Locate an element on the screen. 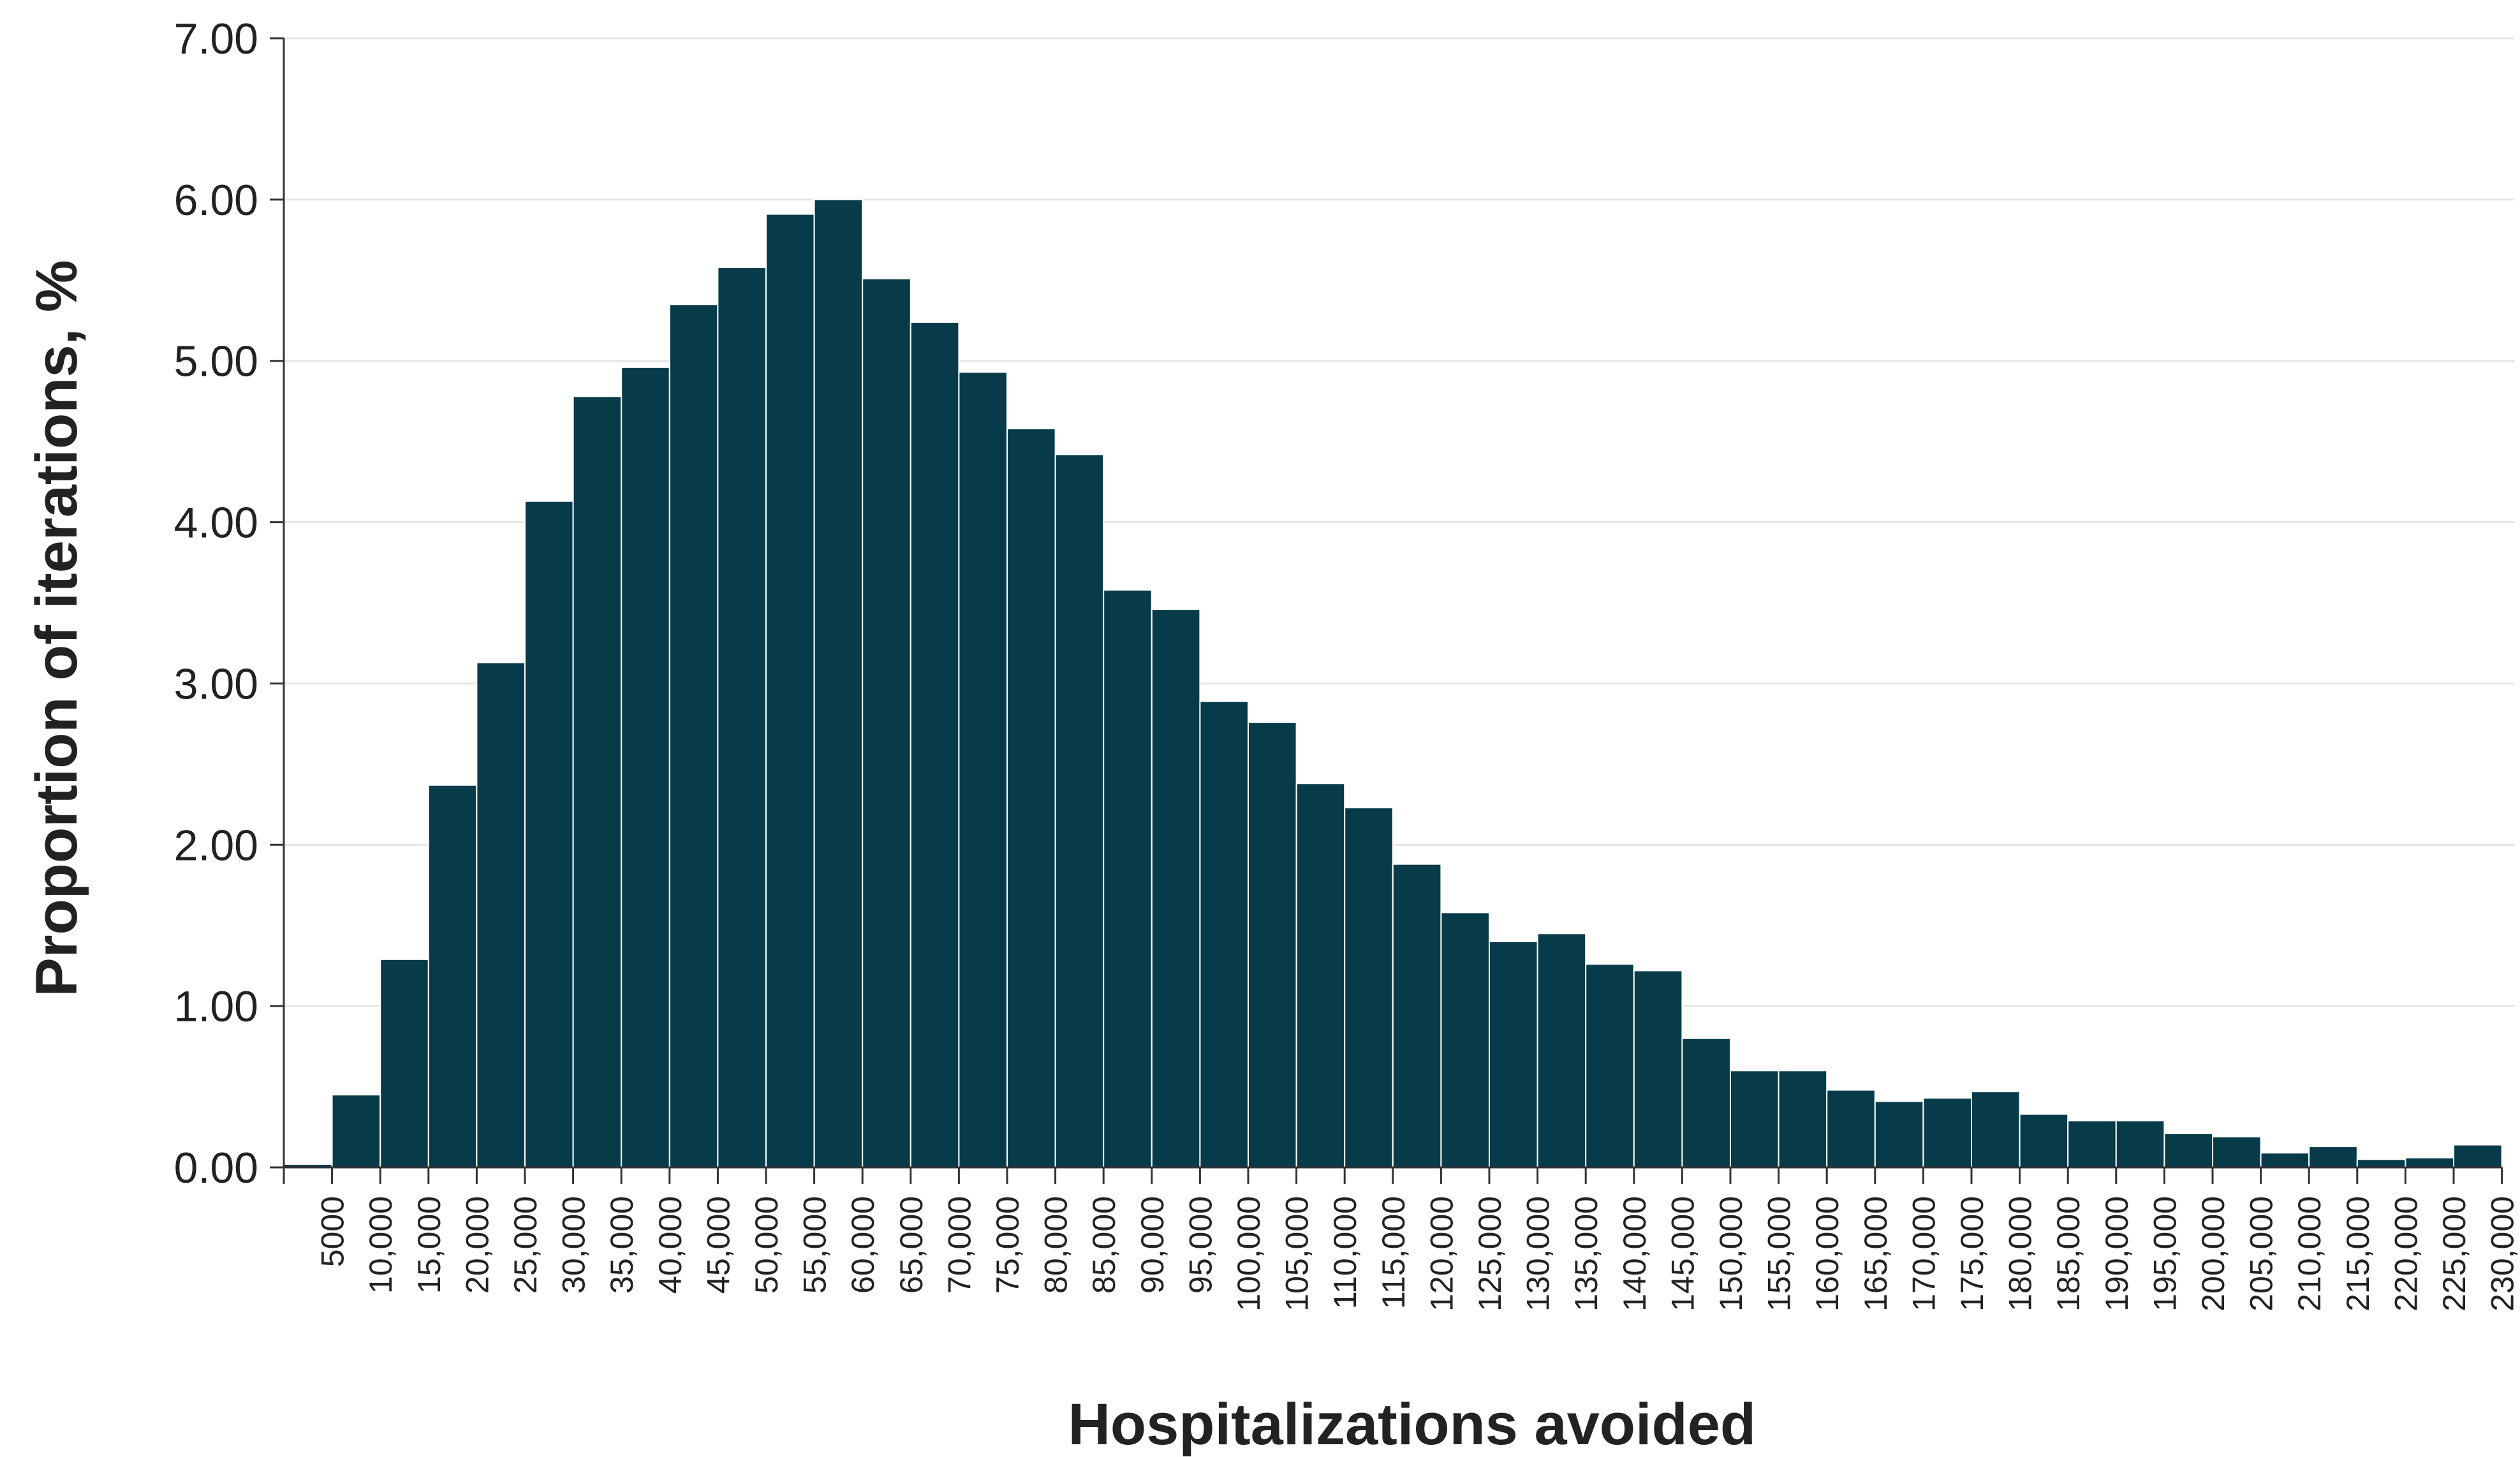  x-tick-label: 195,000 is located at coordinates (2165, 1254).